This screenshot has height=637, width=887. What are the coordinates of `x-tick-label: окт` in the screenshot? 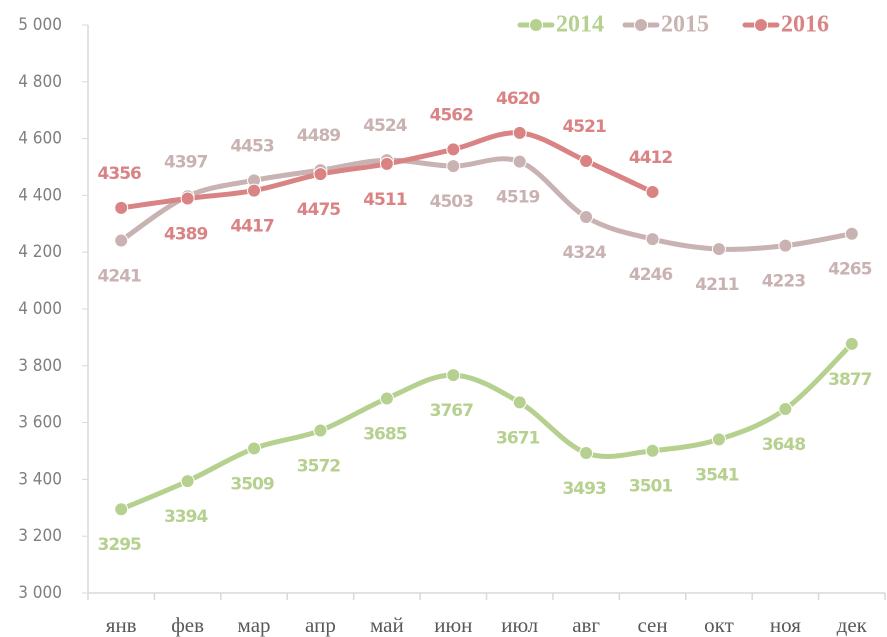 It's located at (719, 625).